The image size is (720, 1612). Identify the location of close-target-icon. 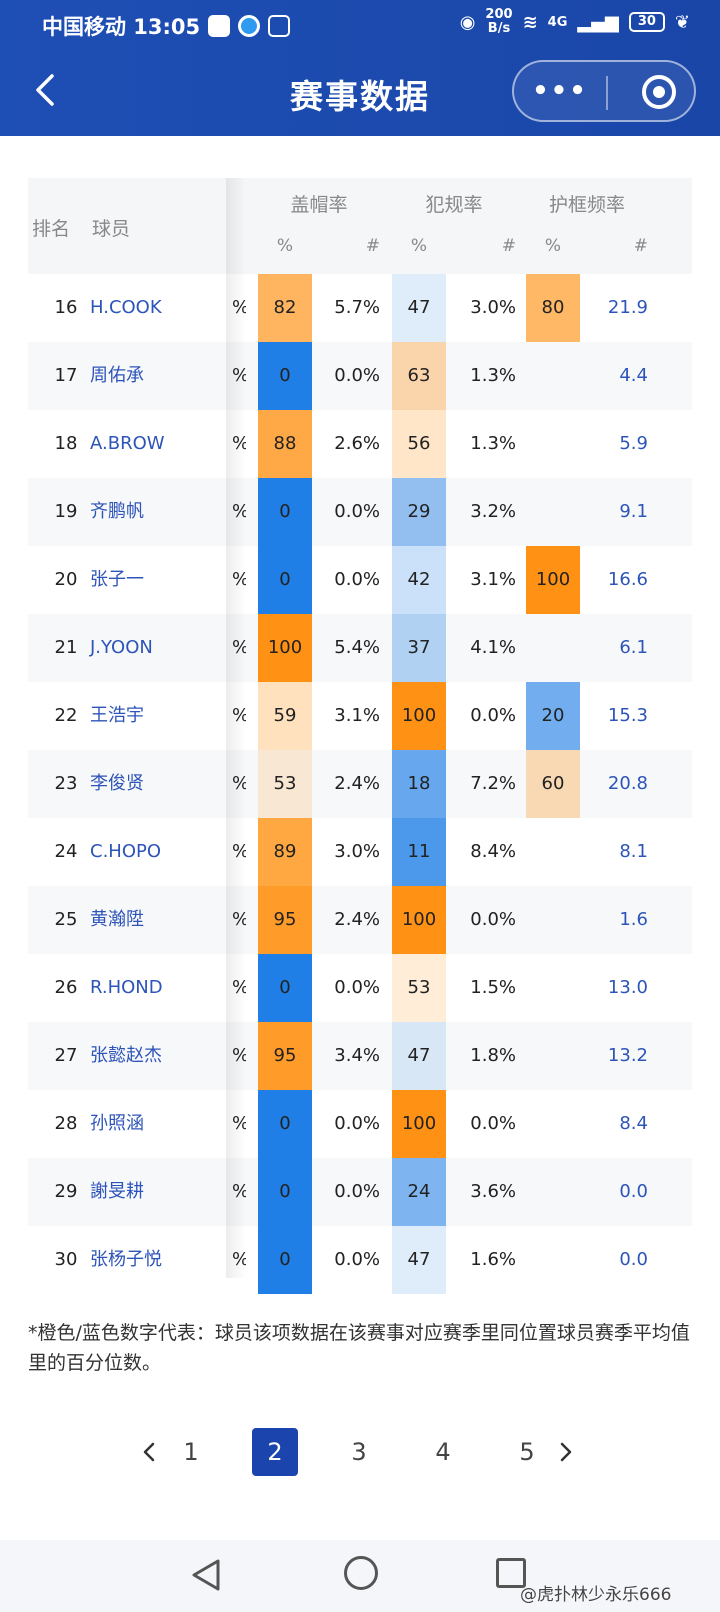
(659, 92).